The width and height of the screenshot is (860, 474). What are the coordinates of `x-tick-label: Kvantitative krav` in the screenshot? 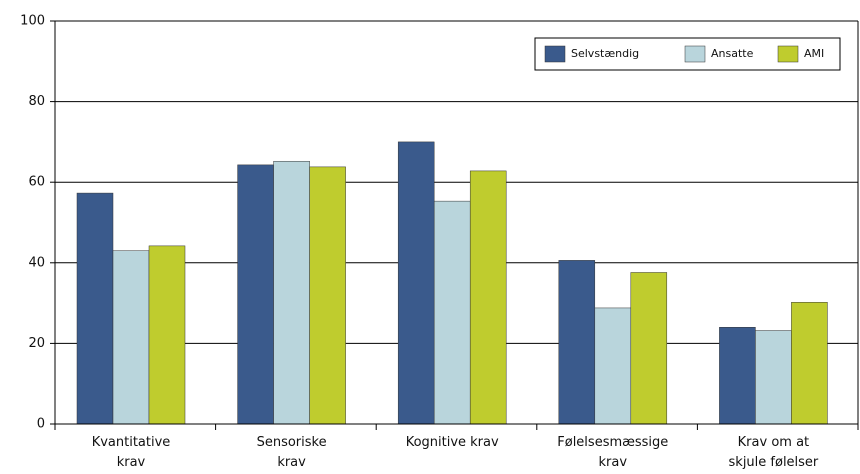 It's located at (131, 452).